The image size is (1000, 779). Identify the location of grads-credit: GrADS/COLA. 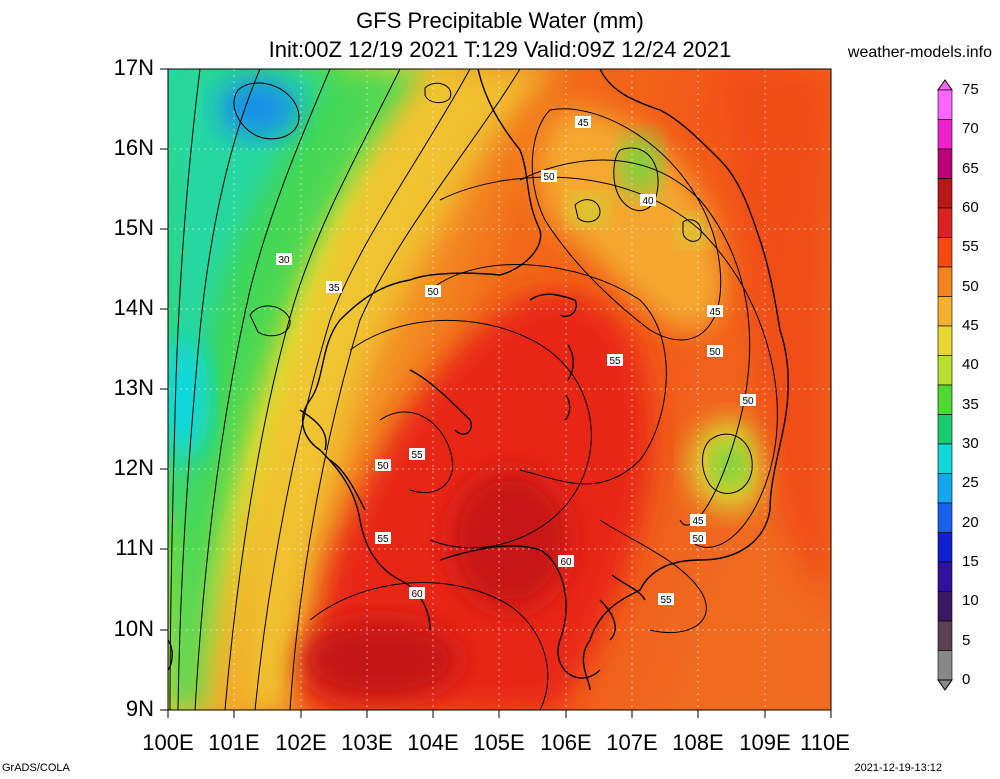
(36, 768).